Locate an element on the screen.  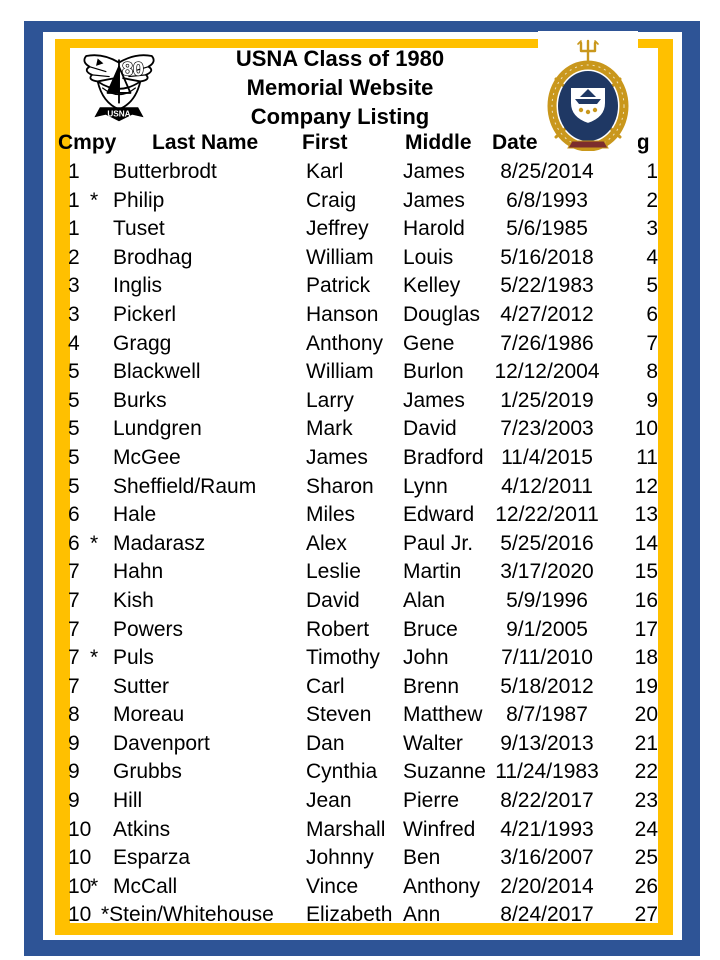
table-row: 5 Sheffield/Raum Sharon Lynn 4/12/2011 12 is located at coordinates (360, 487).